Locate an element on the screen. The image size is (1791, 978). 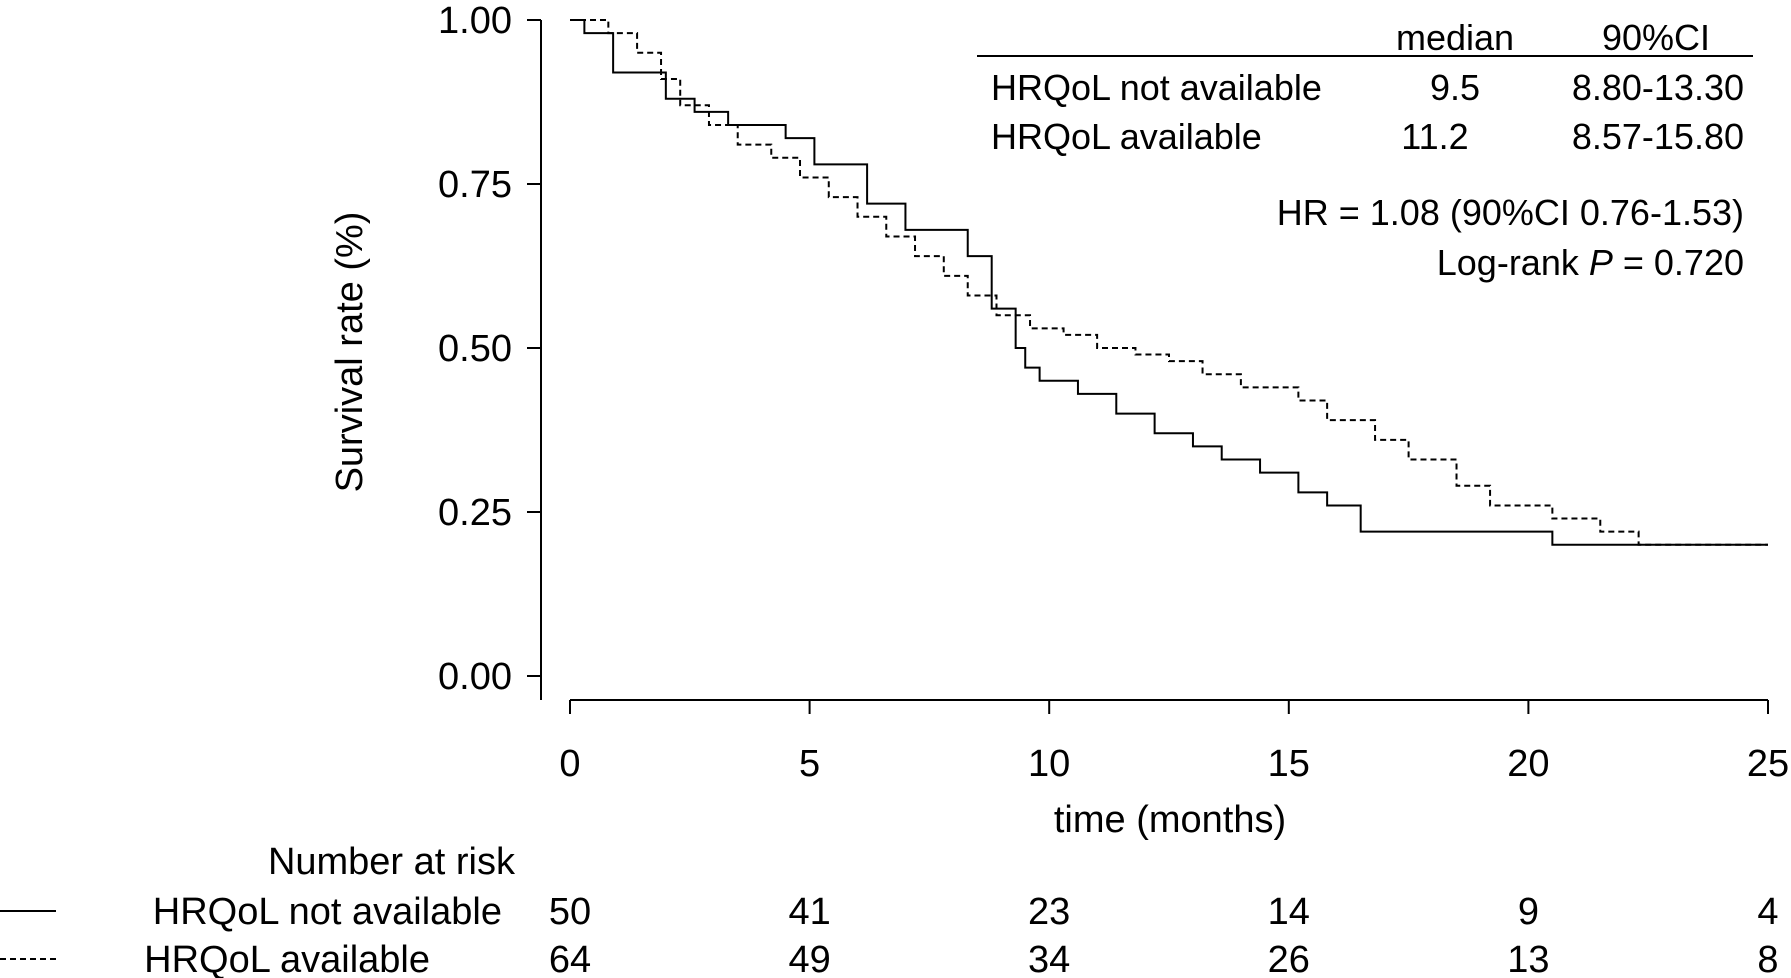
summary-row-label: HRQoL not available is located at coordinates (1156, 87).